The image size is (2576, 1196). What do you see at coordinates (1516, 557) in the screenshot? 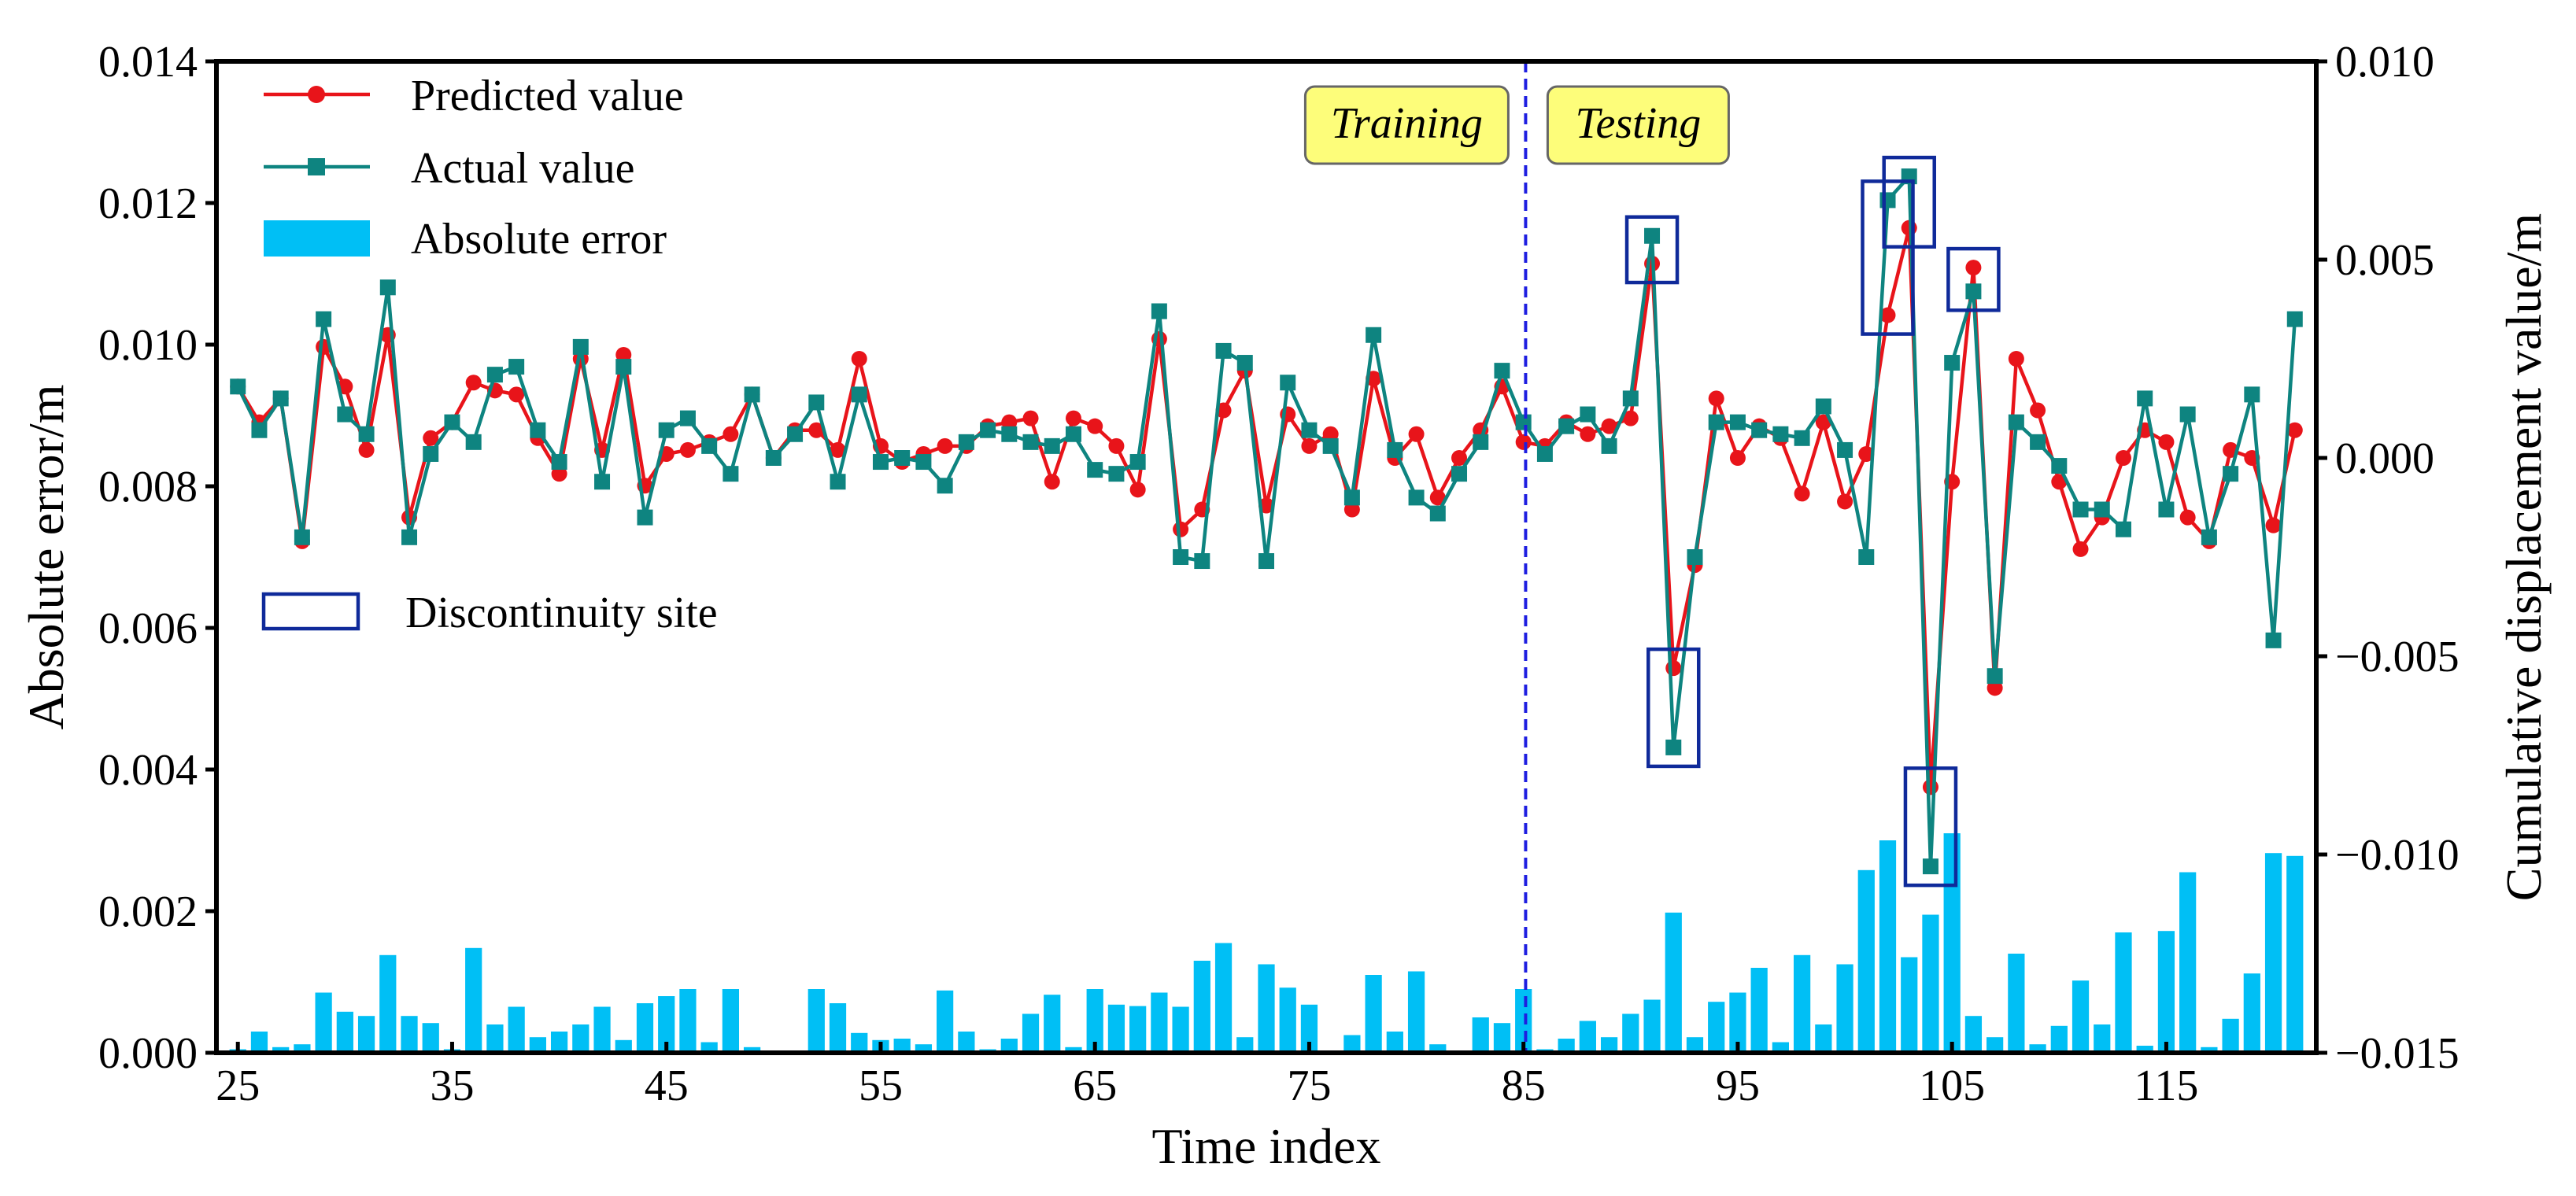
I see `split-group: Training Testing` at bounding box center [1516, 557].